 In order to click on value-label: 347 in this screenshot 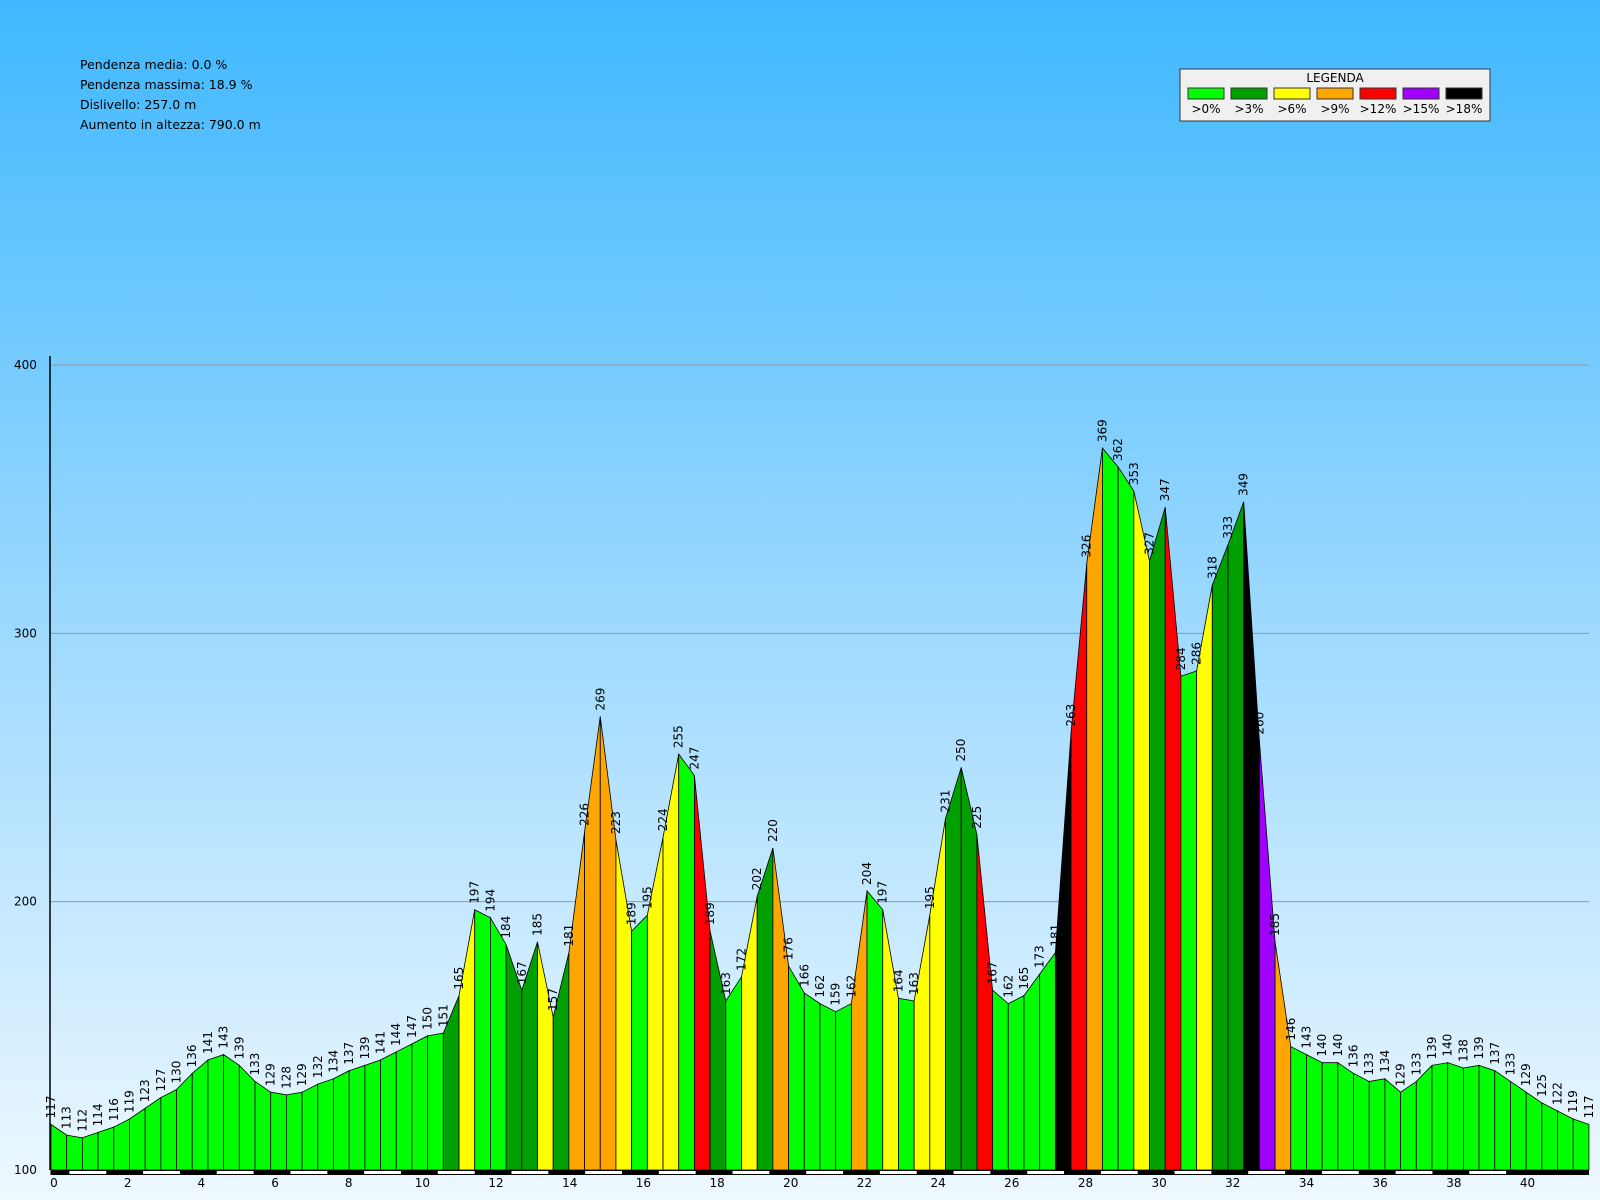, I will do `click(1165, 489)`.